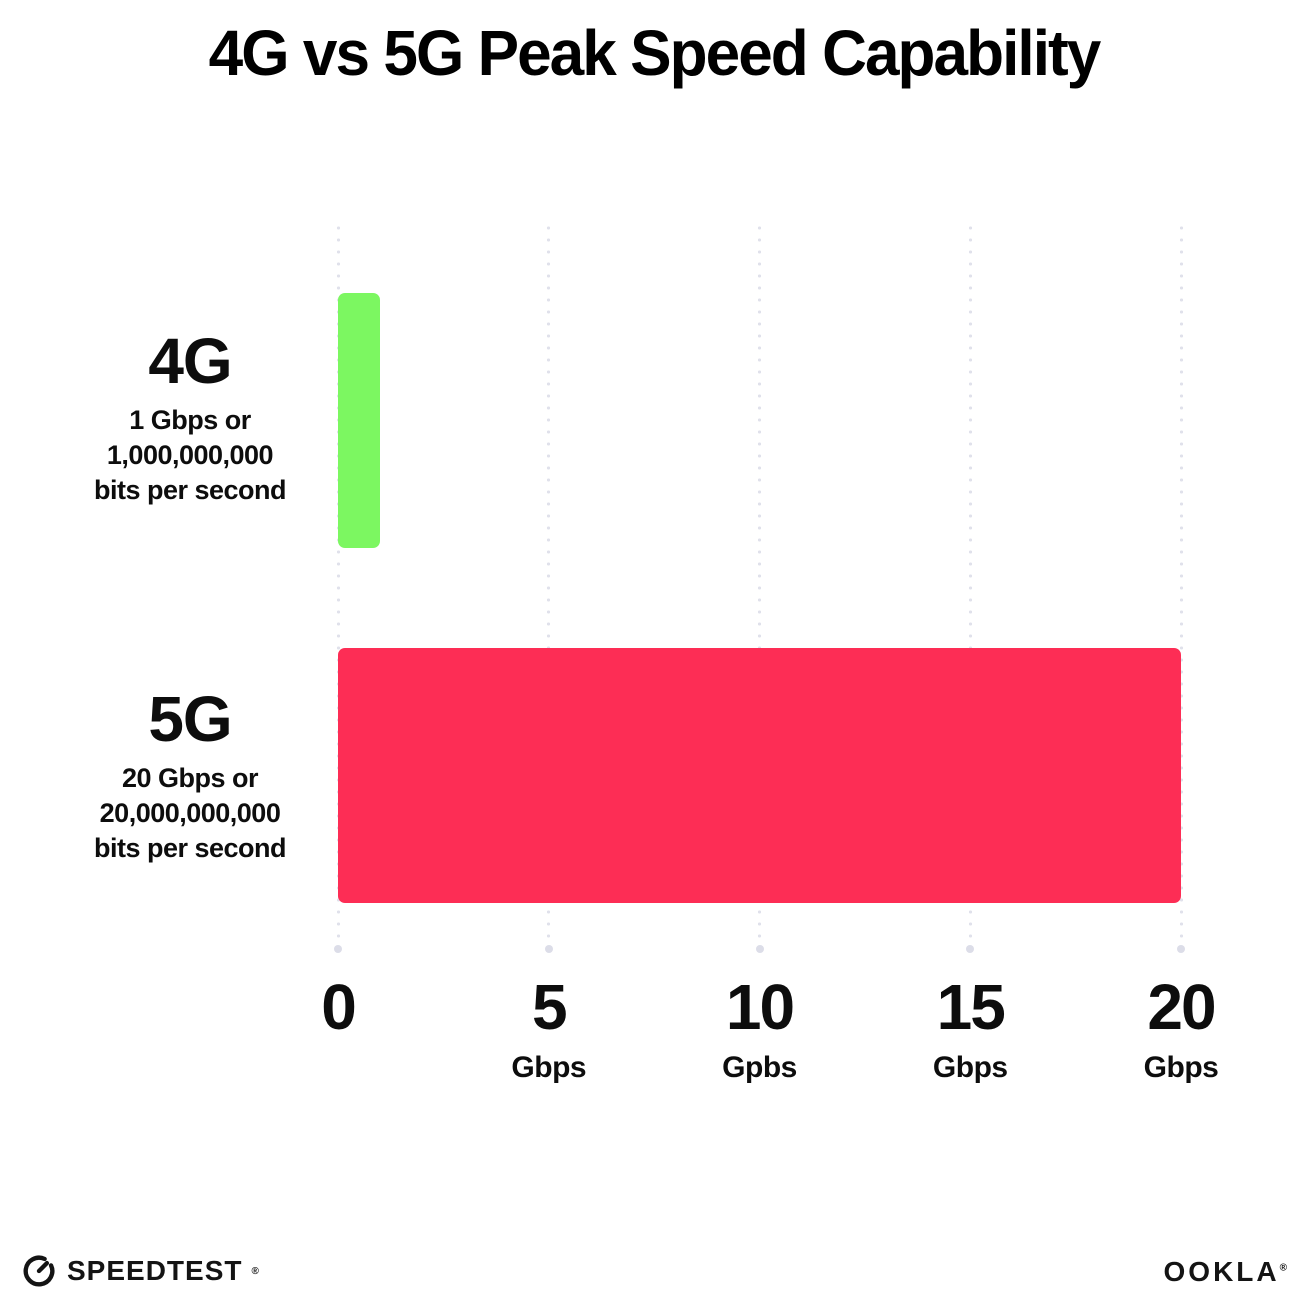  I want to click on x-tick-0: 0, so click(339, 1011).